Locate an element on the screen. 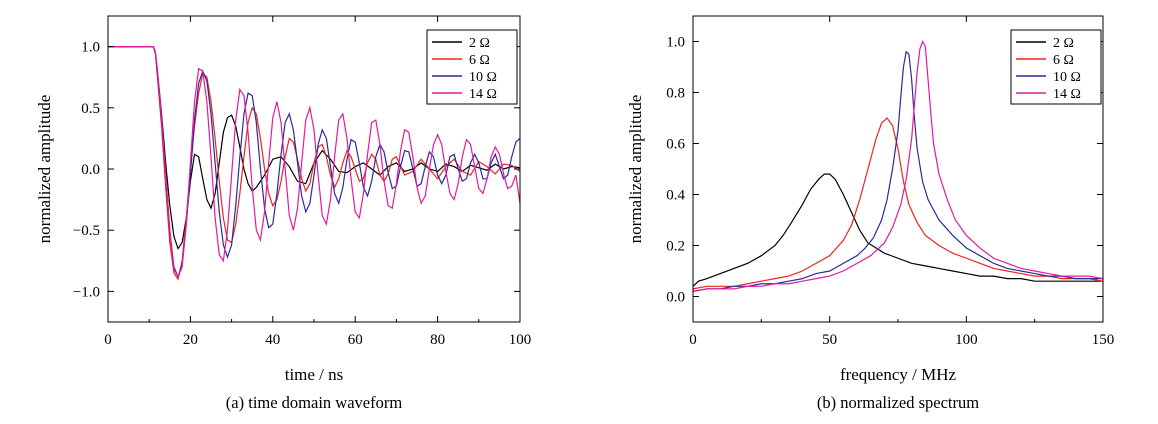 This screenshot has height=424, width=1158. spectrum-y-tick-label: 1.0 is located at coordinates (675, 43).